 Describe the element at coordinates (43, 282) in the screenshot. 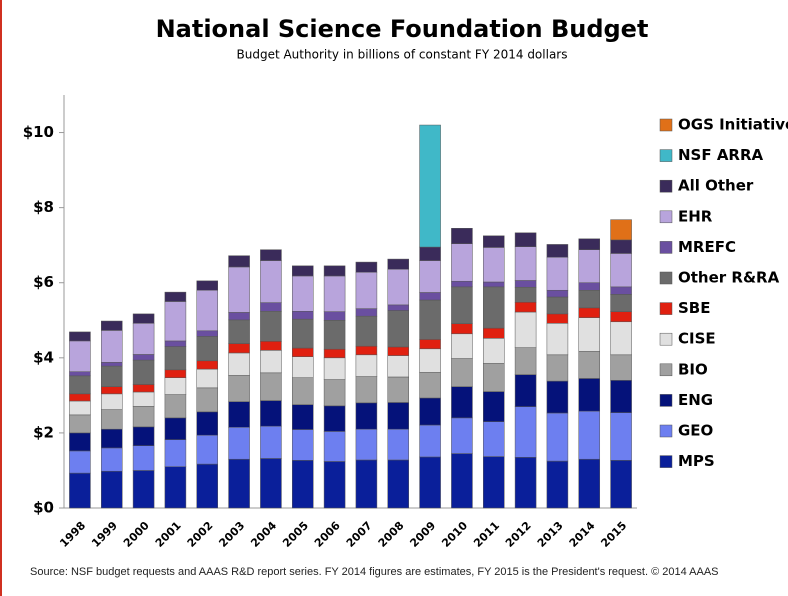

I see `y-tick-label: $6` at that location.